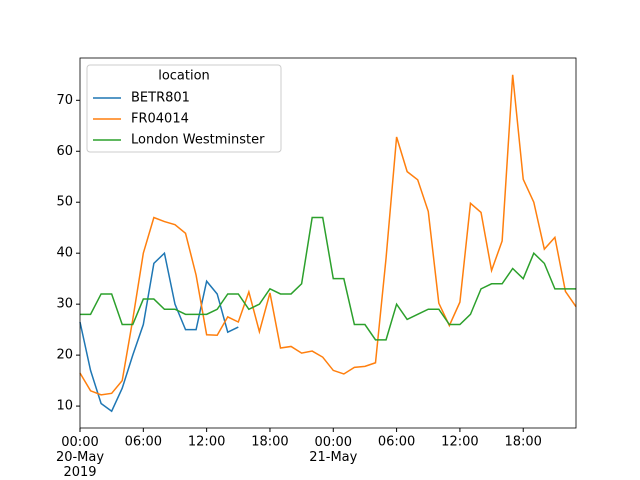 The height and width of the screenshot is (480, 640). I want to click on y-tick-label: 40, so click(64, 253).